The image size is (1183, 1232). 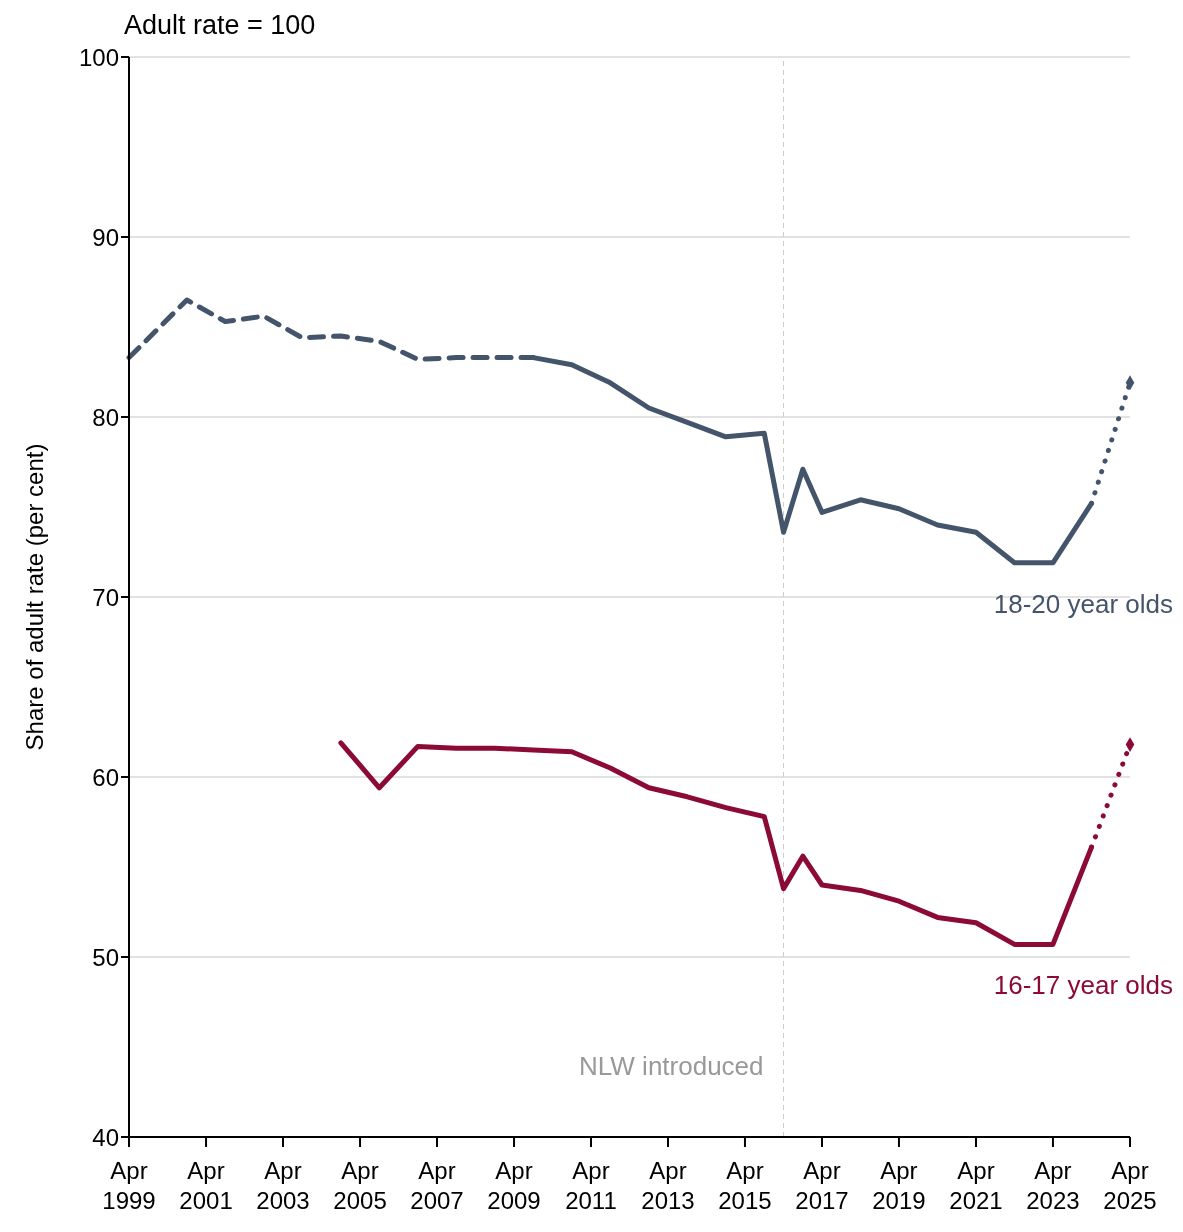 I want to click on x-tick-label: Apr 2013, so click(x=668, y=1185).